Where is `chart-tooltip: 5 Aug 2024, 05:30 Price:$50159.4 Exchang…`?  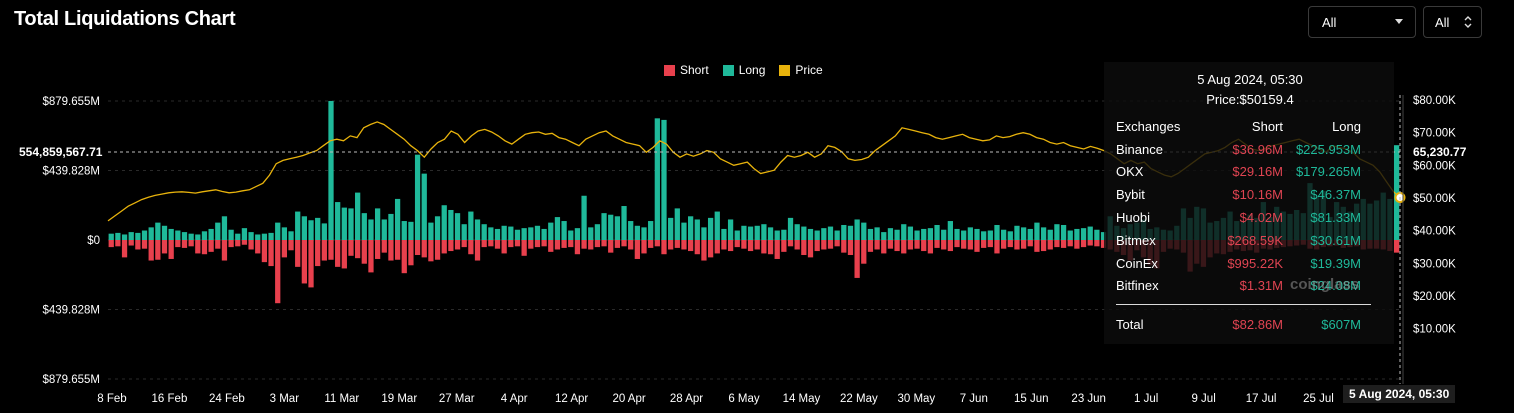 chart-tooltip: 5 Aug 2024, 05:30 Price:$50159.4 Exchang… is located at coordinates (1249, 203).